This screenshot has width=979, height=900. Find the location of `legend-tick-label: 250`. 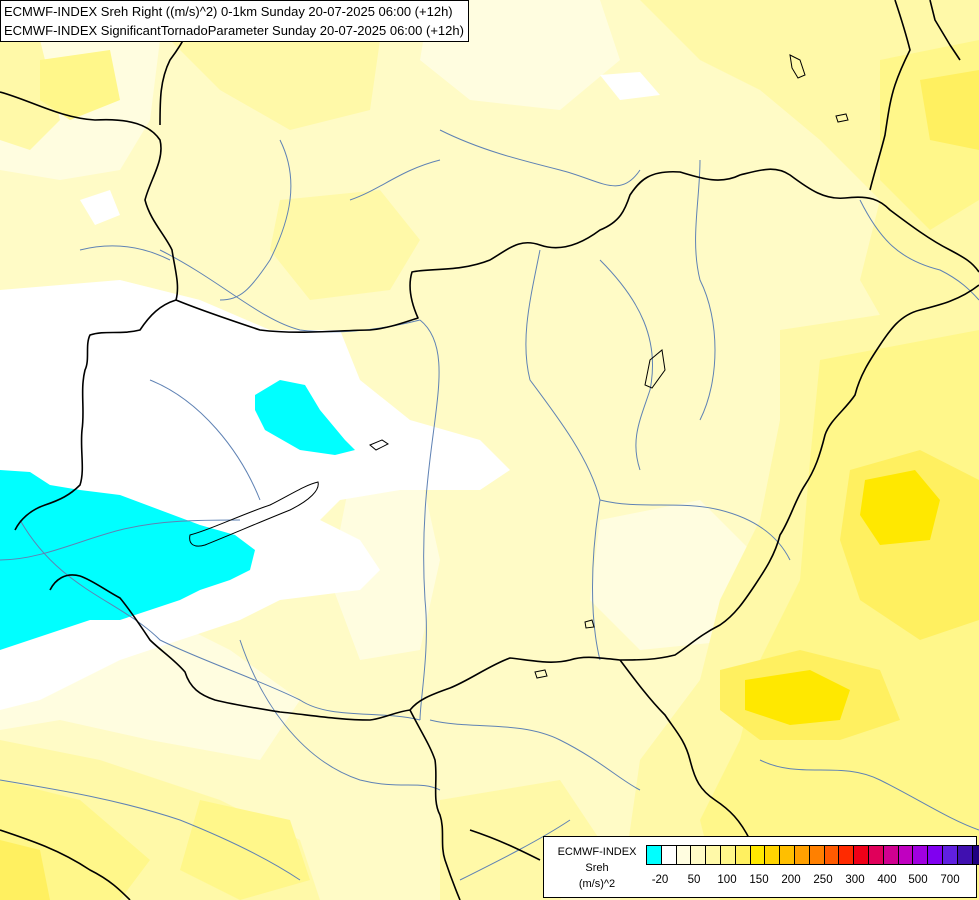

legend-tick-label: 250 is located at coordinates (823, 880).